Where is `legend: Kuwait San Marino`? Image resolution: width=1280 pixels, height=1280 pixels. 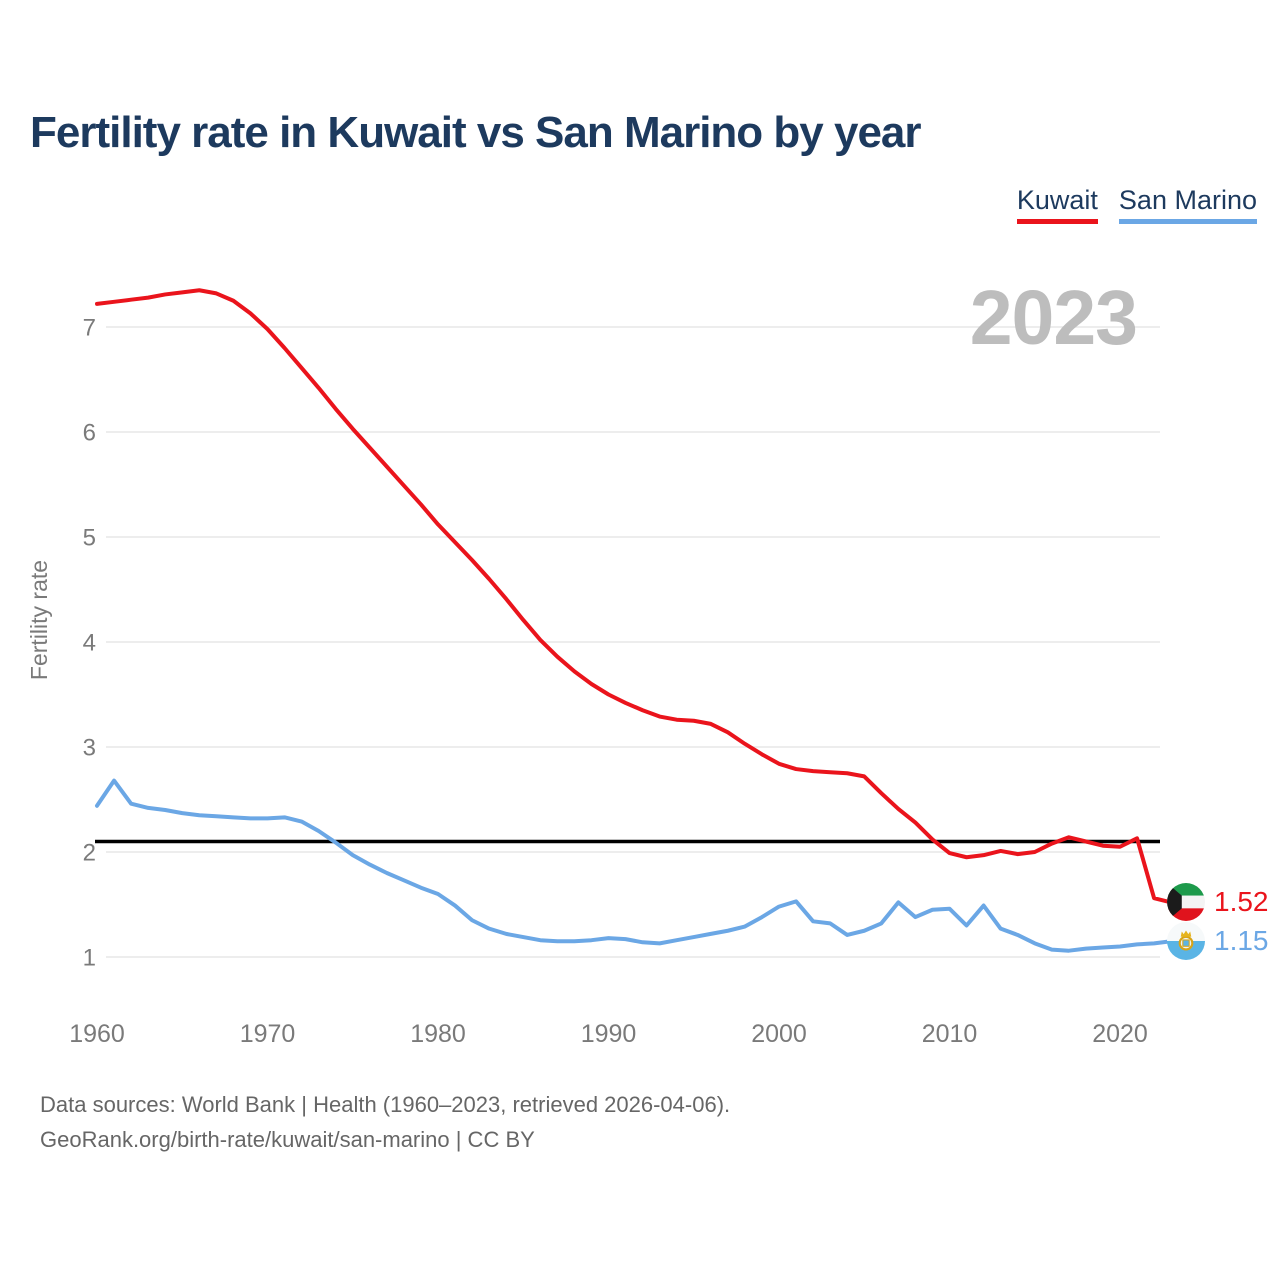
legend: Kuwait San Marino is located at coordinates (1136, 204).